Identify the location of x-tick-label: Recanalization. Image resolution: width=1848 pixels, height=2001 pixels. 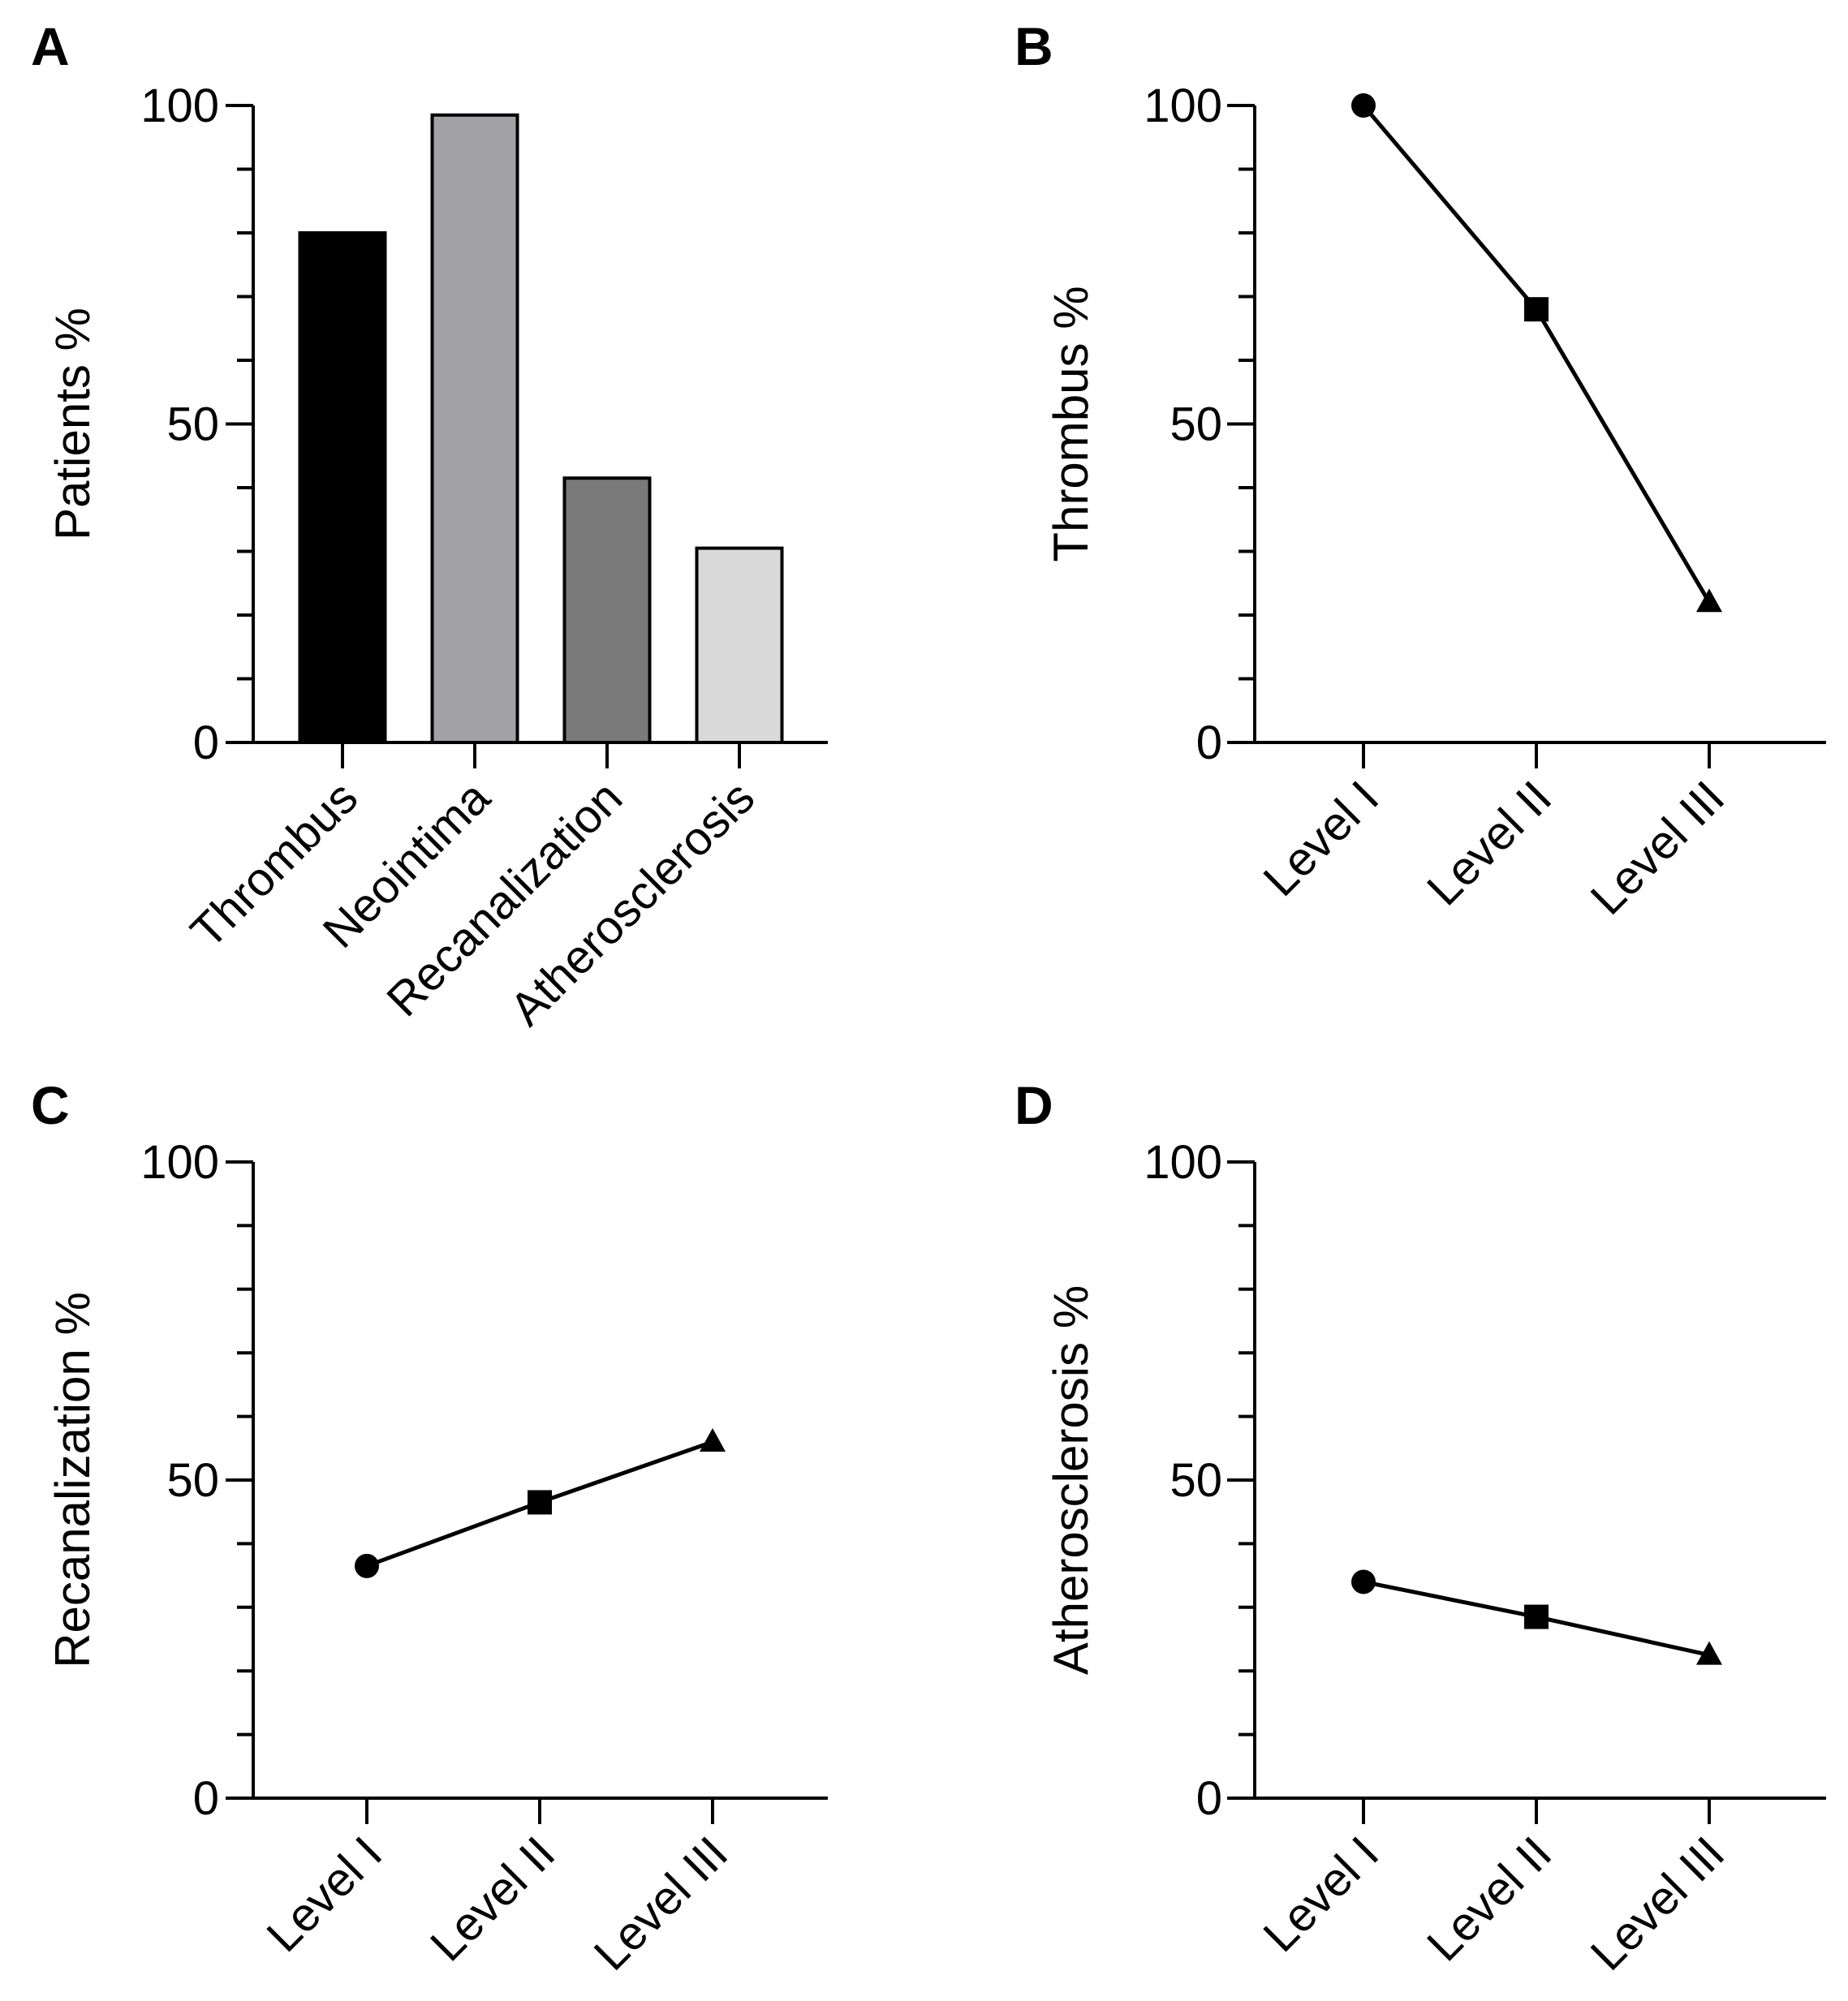
(505, 898).